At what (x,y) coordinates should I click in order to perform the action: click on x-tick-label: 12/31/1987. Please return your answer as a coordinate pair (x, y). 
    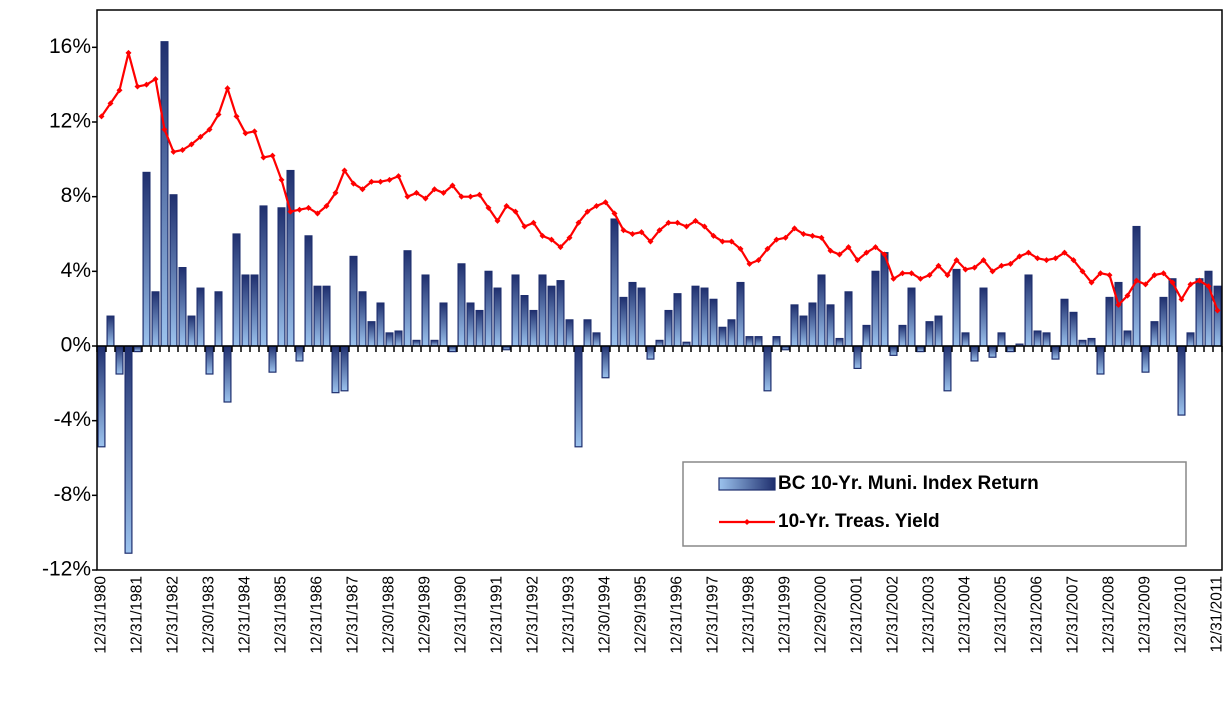
    Looking at the image, I should click on (353, 615).